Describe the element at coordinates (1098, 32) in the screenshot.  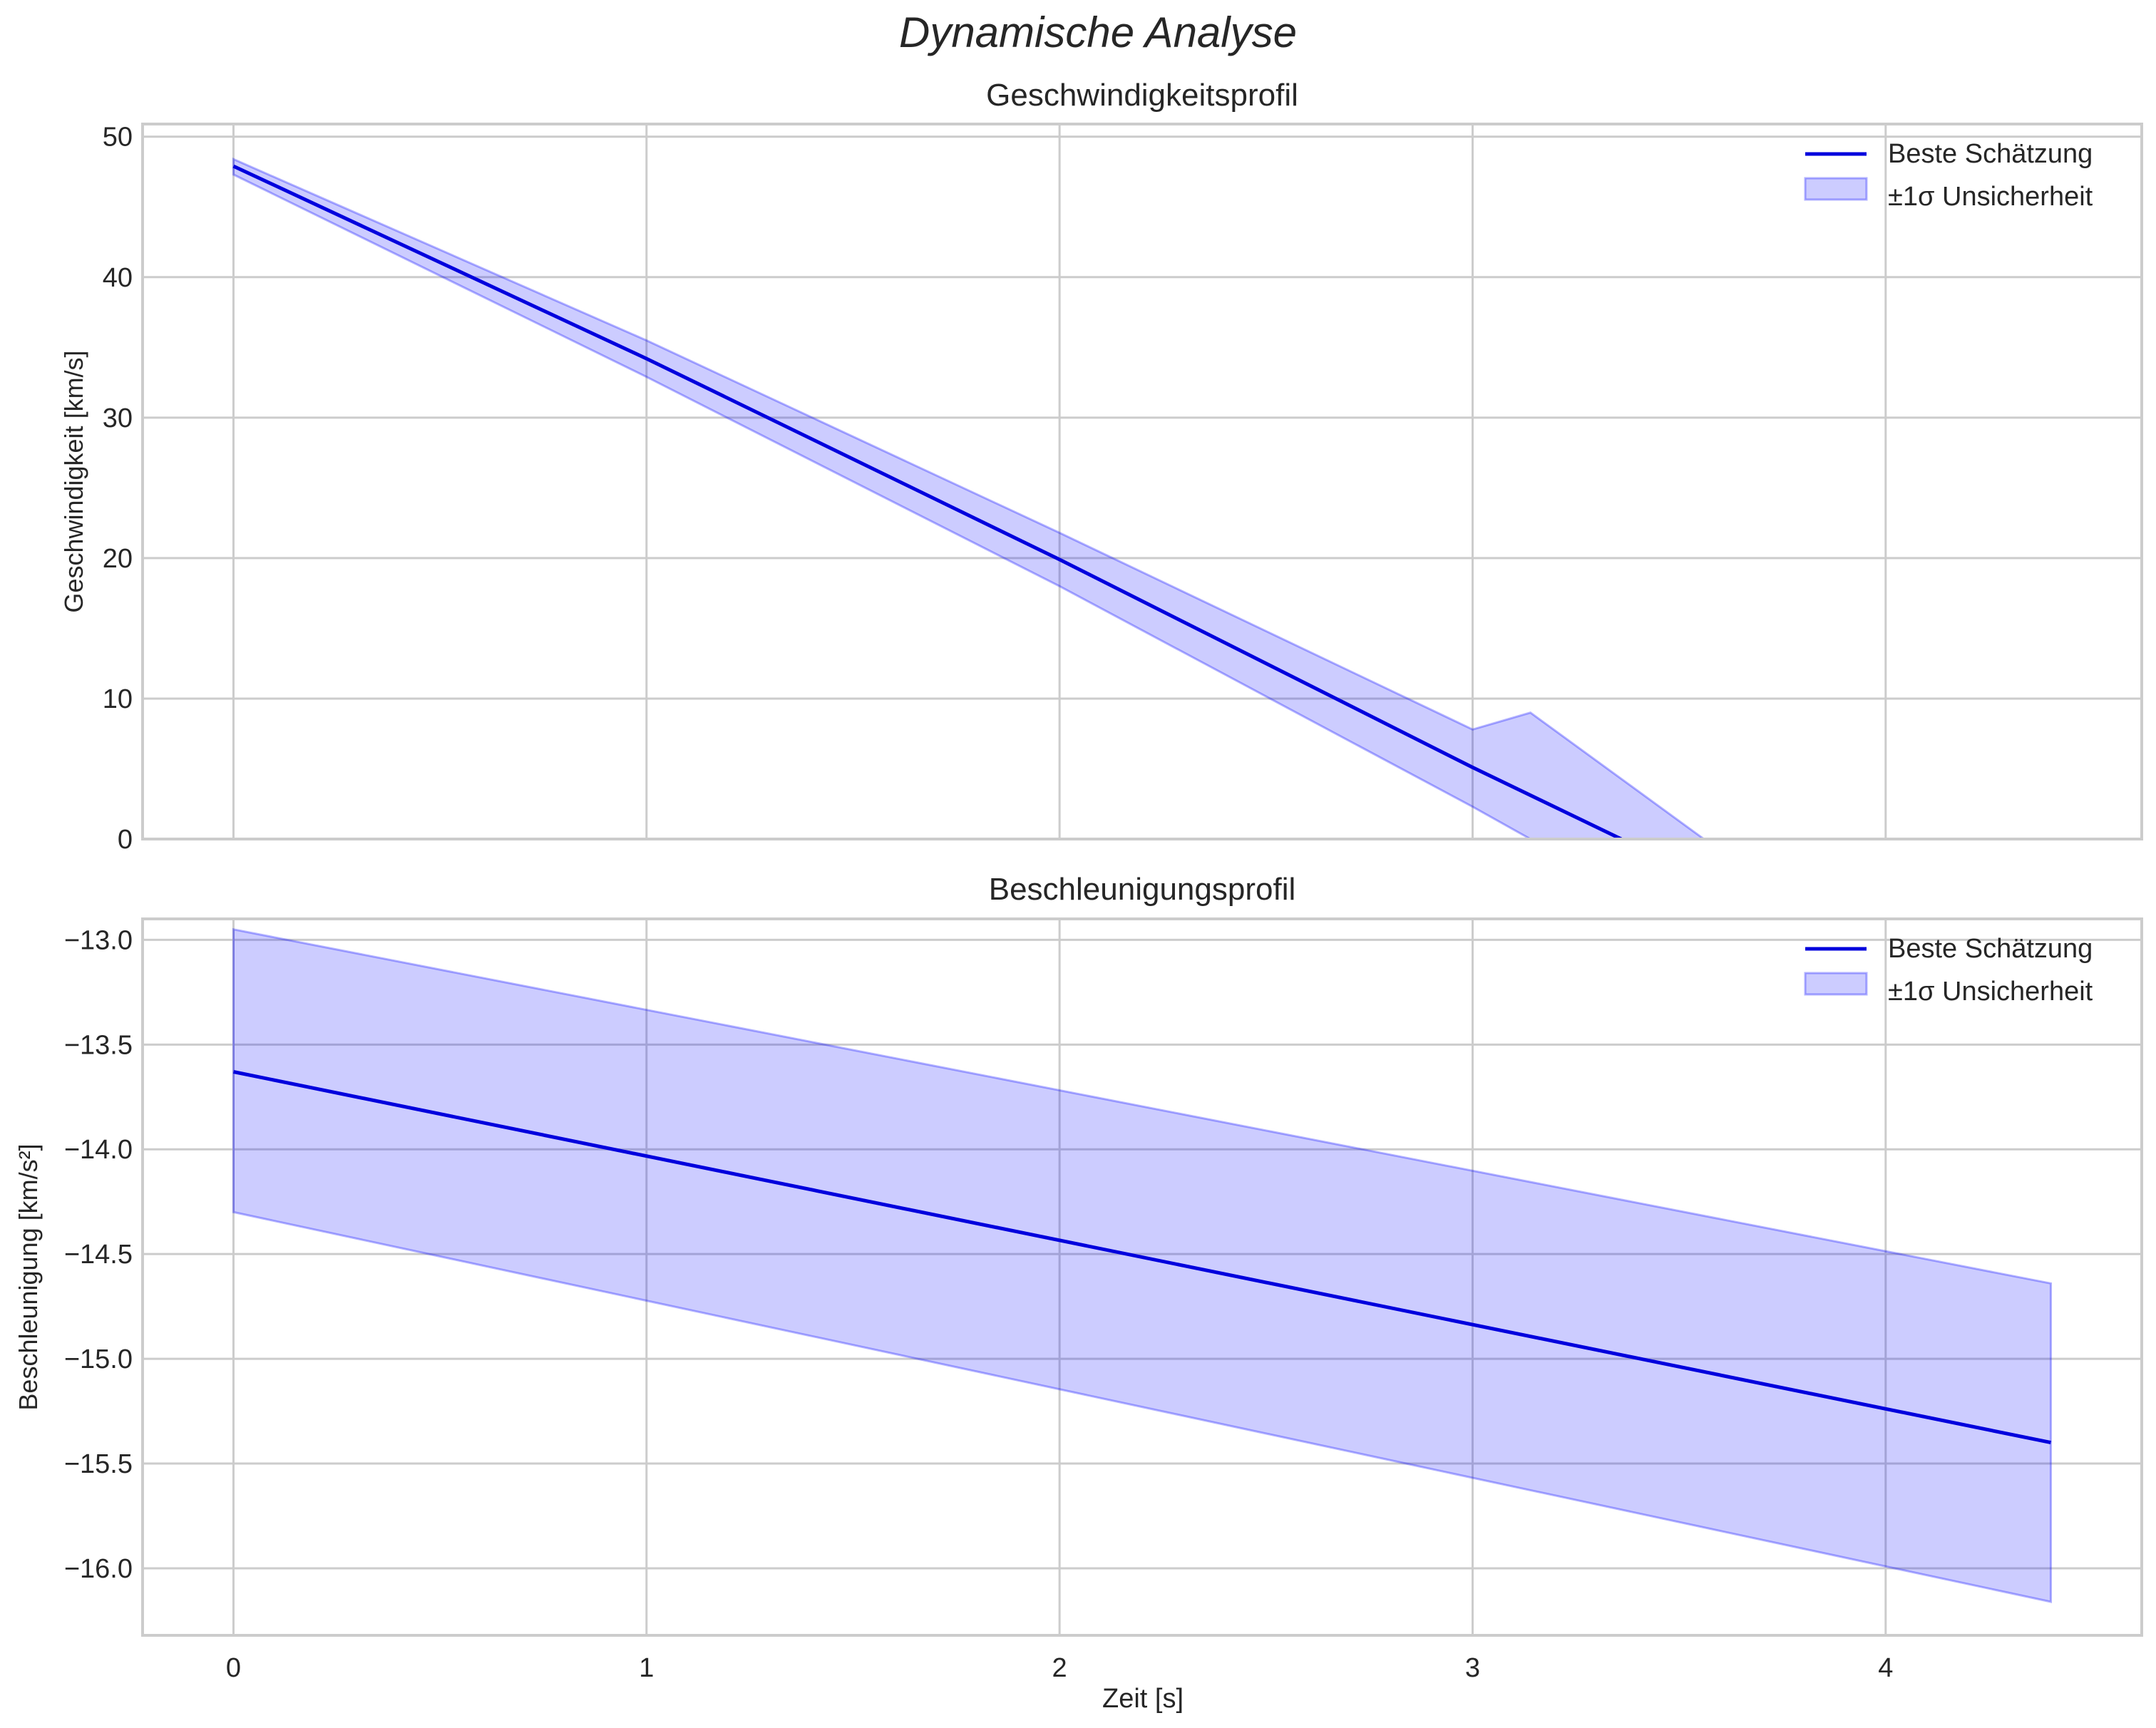
I see `figure-title: Dynamische Analyse` at that location.